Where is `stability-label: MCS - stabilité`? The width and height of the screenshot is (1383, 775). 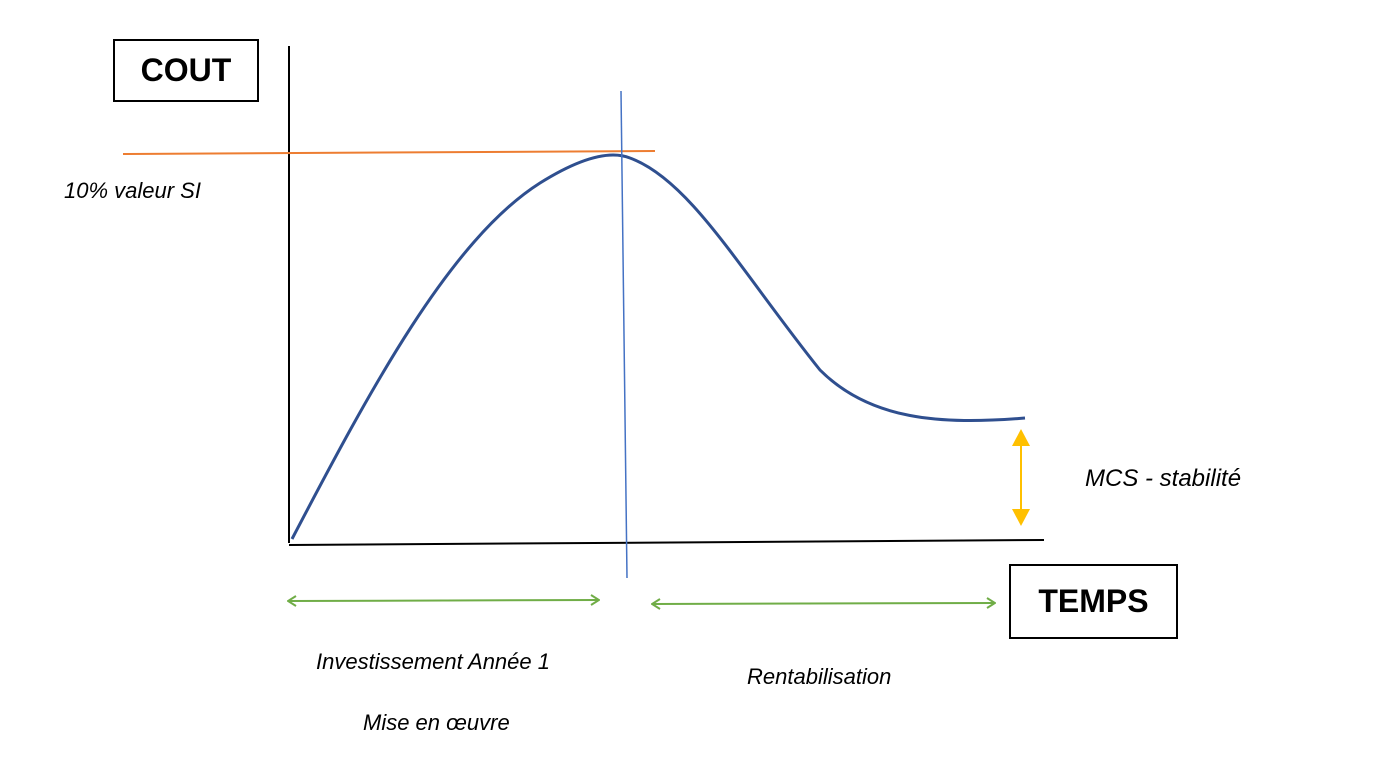
stability-label: MCS - stabilité is located at coordinates (1163, 478).